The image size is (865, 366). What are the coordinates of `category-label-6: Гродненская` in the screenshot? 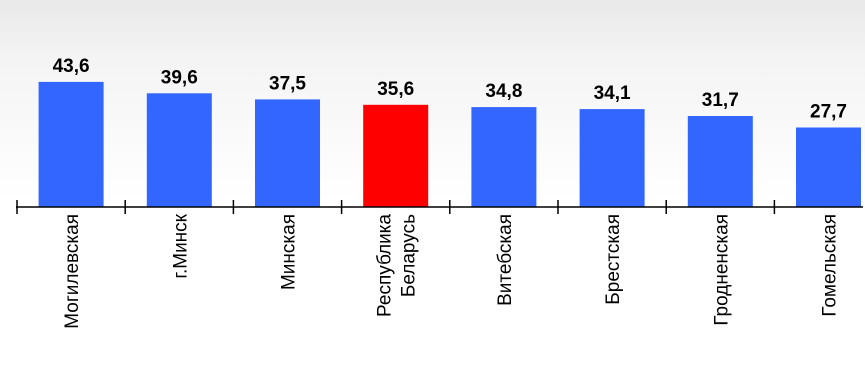 It's located at (721, 270).